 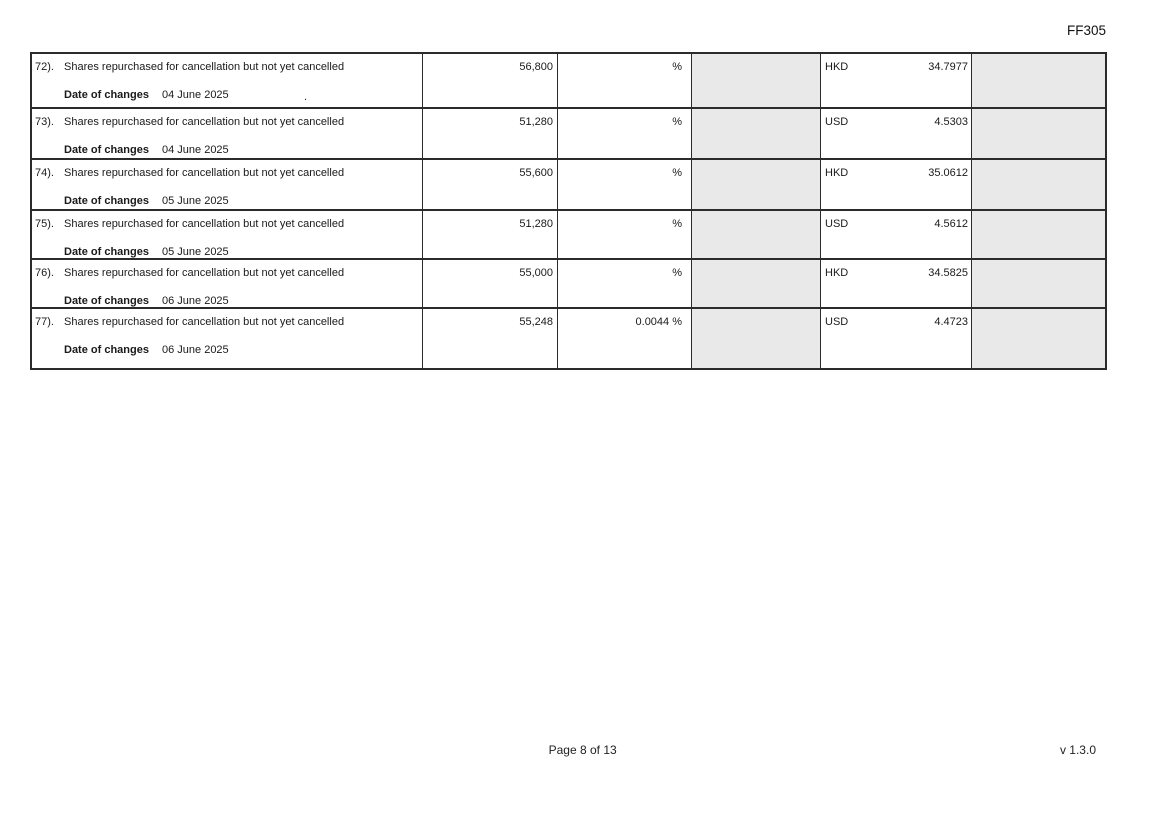 What do you see at coordinates (44, 122) in the screenshot?
I see `row-index: 73).` at bounding box center [44, 122].